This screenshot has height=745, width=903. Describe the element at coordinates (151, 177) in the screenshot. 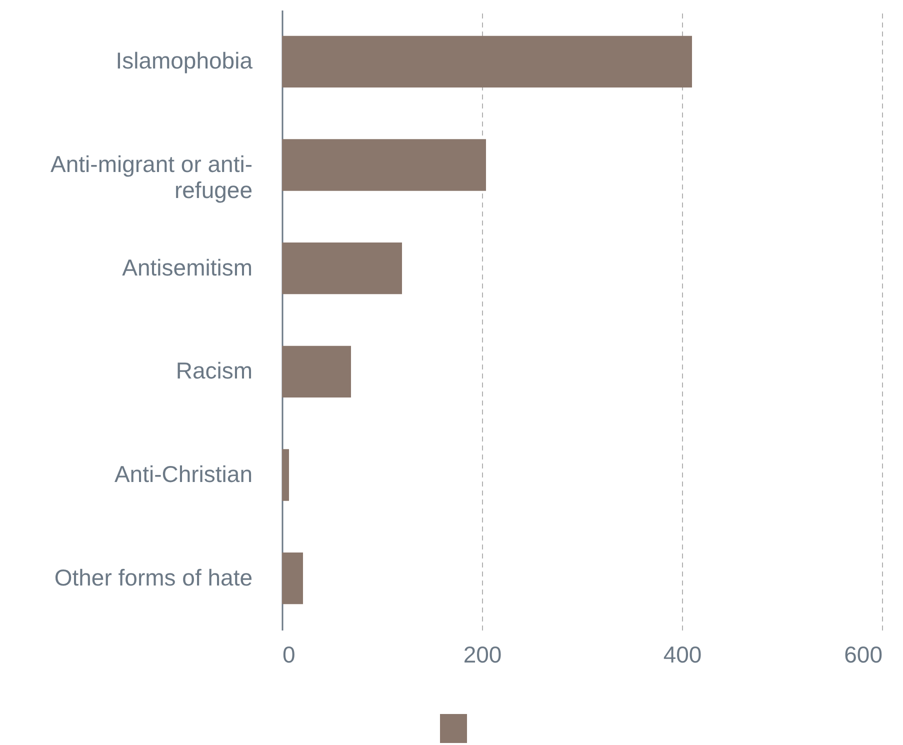

I see `y-tick-label: Anti-migrant or anti-refugee` at that location.